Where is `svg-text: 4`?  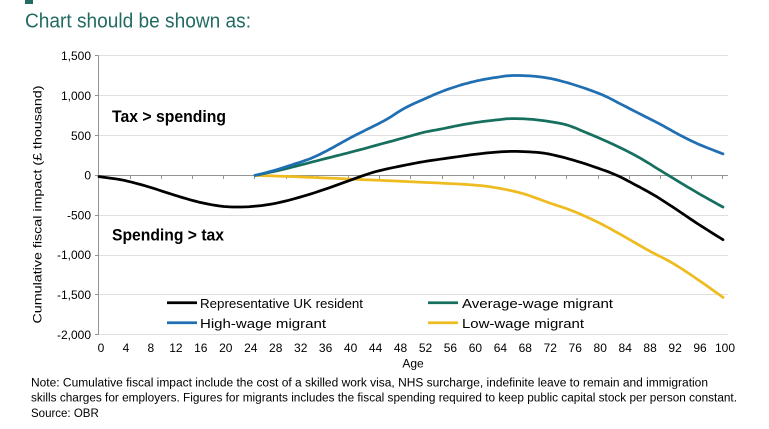 svg-text: 4 is located at coordinates (126, 348).